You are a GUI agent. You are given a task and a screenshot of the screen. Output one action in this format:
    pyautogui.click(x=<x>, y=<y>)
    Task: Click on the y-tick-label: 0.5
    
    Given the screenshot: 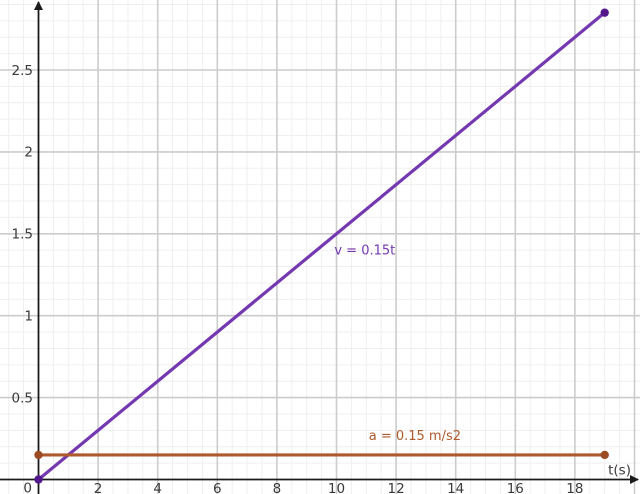 What is the action you would take?
    pyautogui.click(x=22, y=398)
    